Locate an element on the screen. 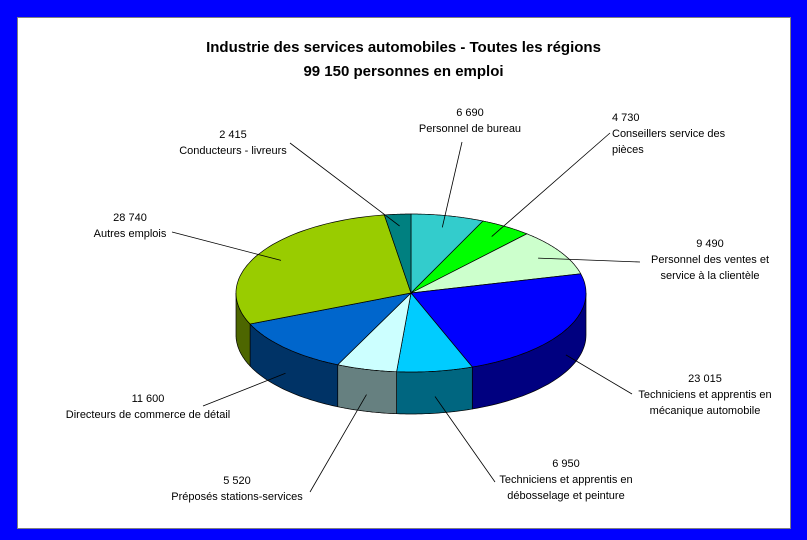  data-label: 11 600 Directeurs de commerce de détail is located at coordinates (148, 407).